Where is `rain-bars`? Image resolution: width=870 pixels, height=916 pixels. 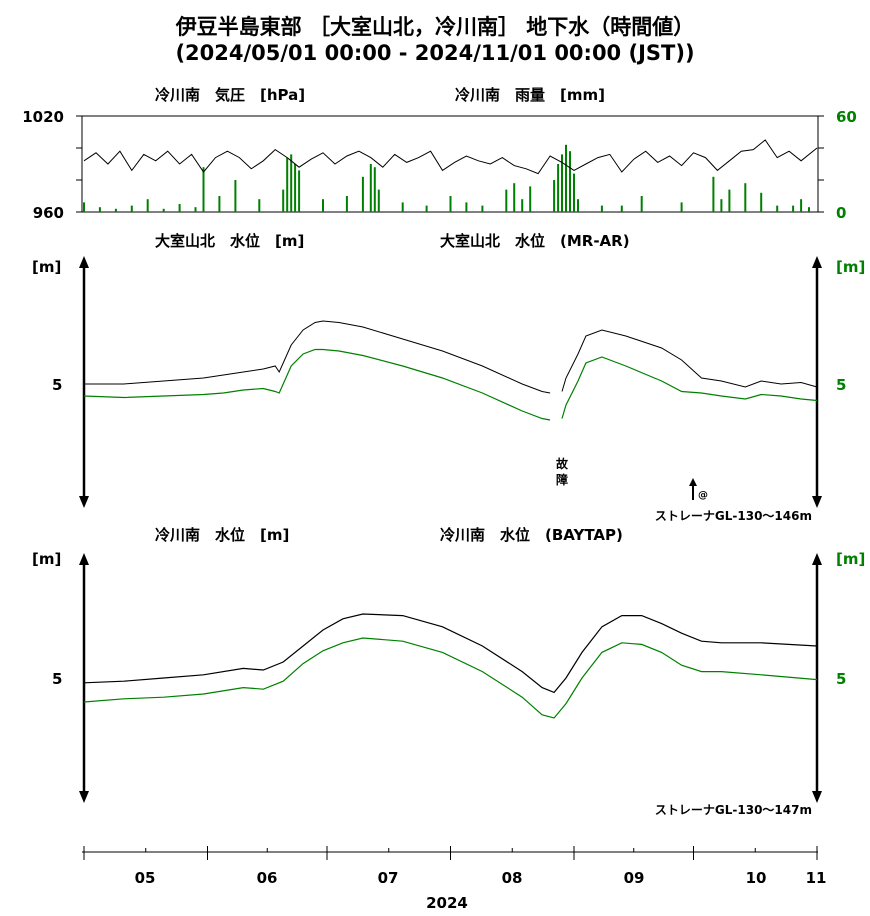 rain-bars is located at coordinates (446, 178).